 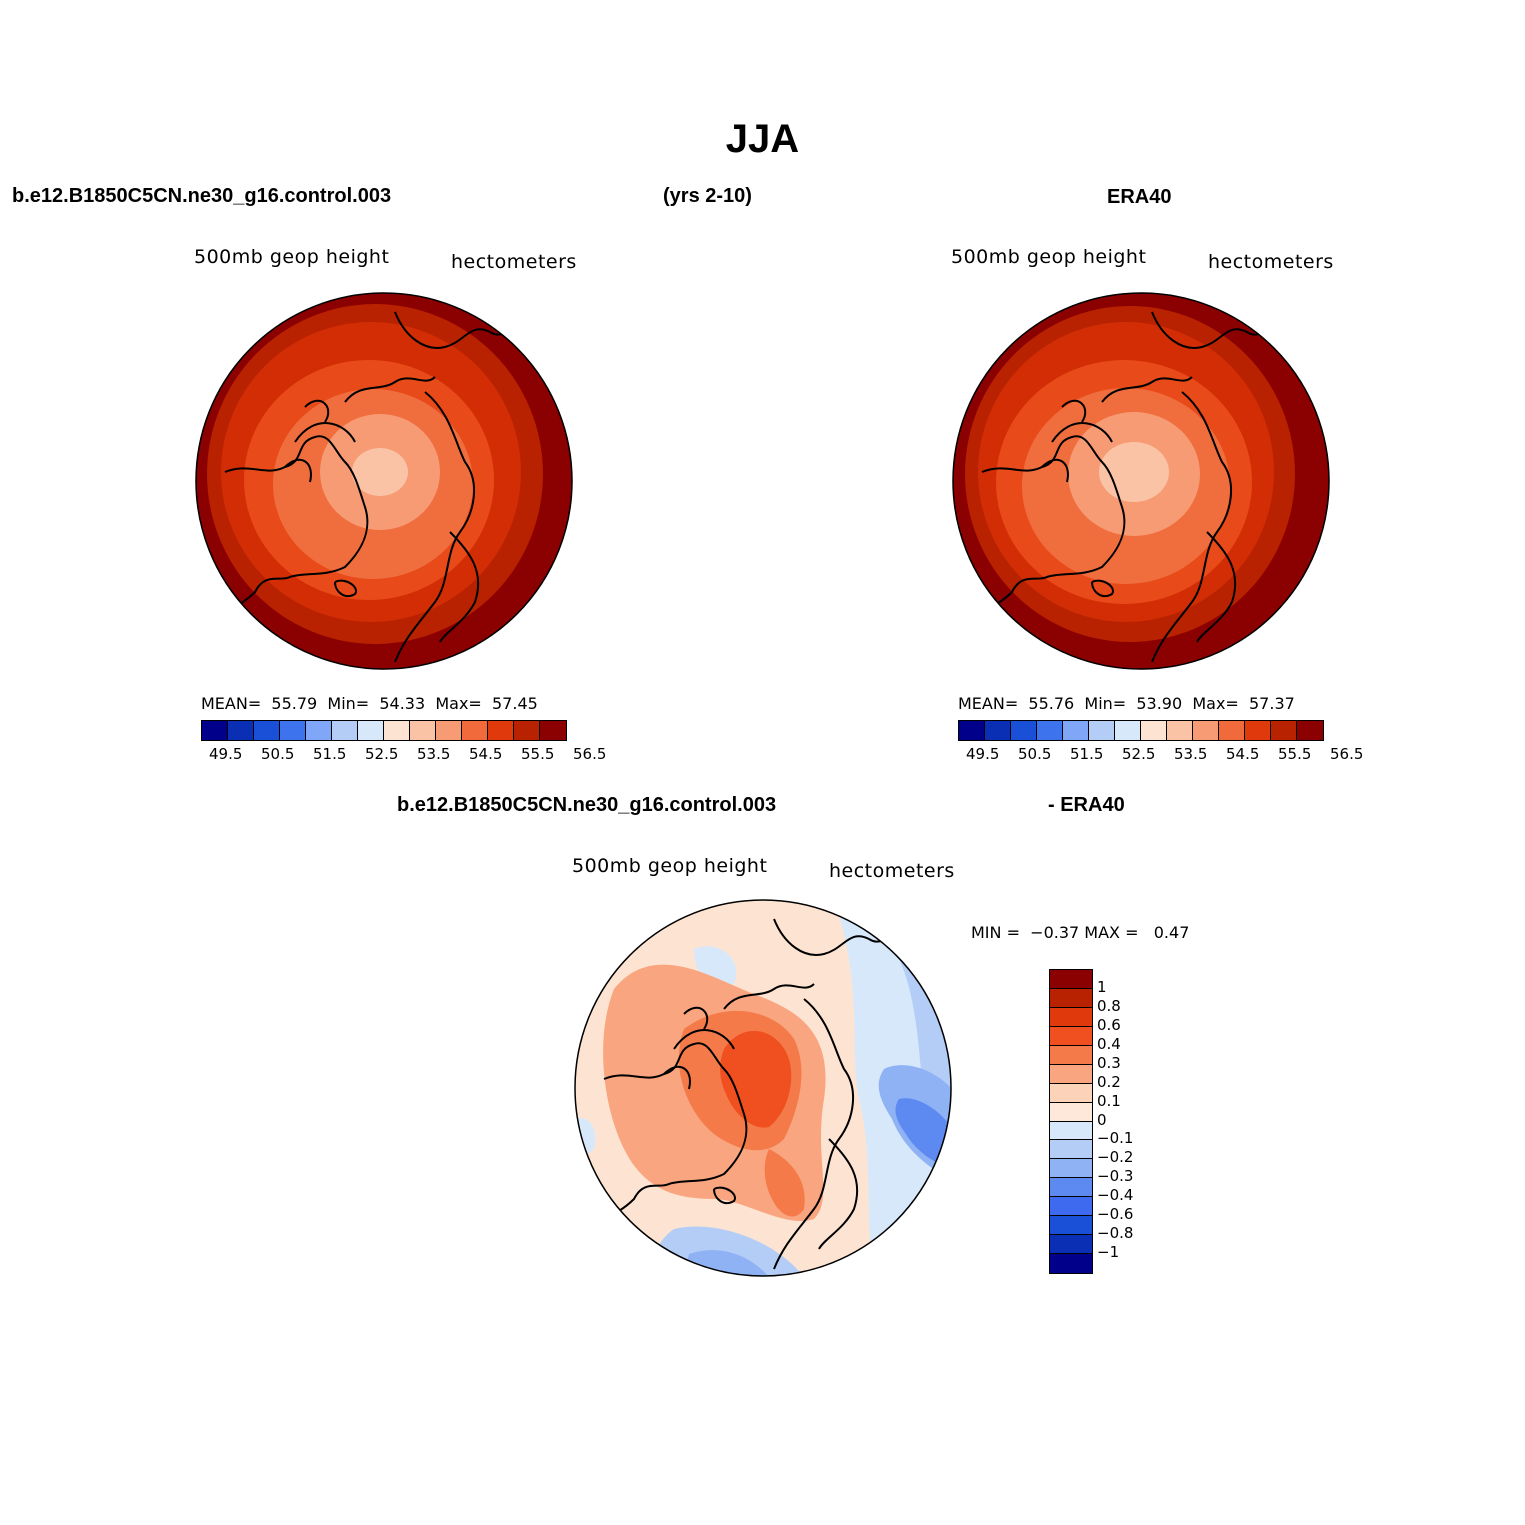 I want to click on diff-stats: MIN = −0.37 MAX = 0.47, so click(x=1080, y=932).